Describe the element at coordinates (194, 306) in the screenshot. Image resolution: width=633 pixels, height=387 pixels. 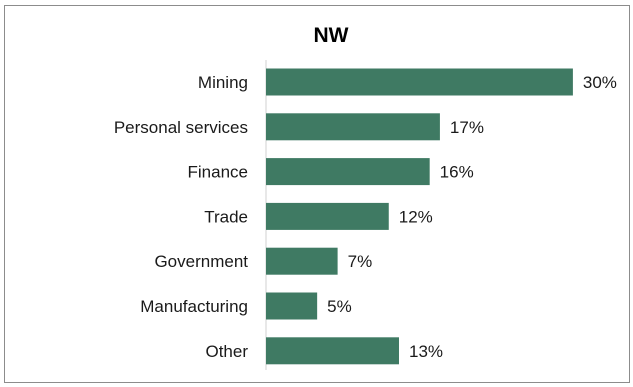
I see `category-label: Manufacturing` at that location.